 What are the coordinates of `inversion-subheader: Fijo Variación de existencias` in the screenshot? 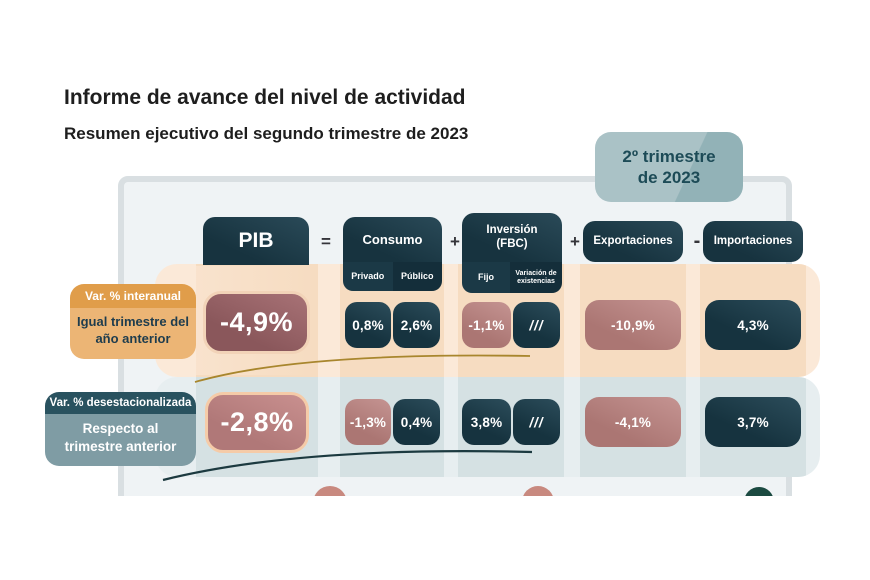 It's located at (512, 277).